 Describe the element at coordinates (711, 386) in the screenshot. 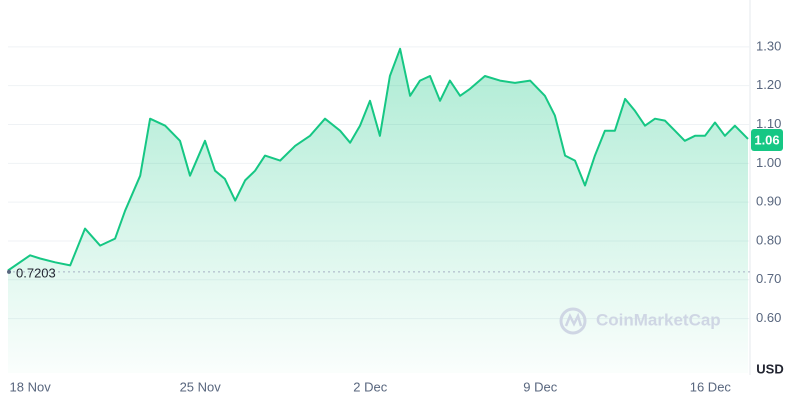

I see `x-tick-label: 16 Dec` at that location.